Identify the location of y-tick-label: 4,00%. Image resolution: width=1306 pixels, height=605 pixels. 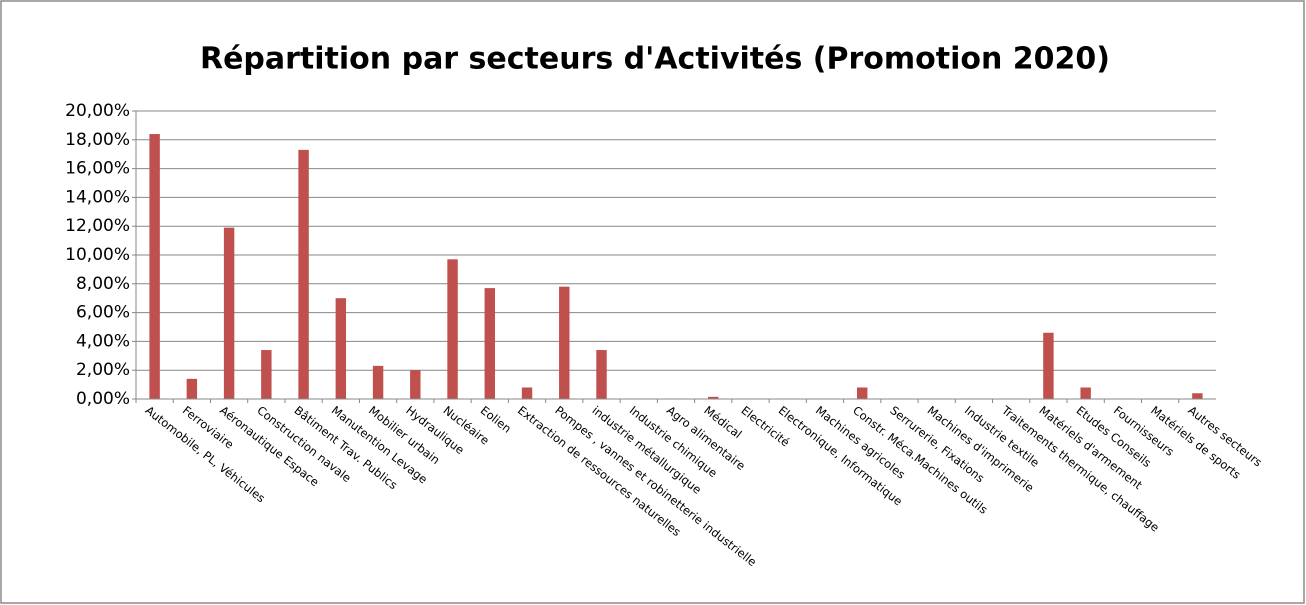
(103, 341).